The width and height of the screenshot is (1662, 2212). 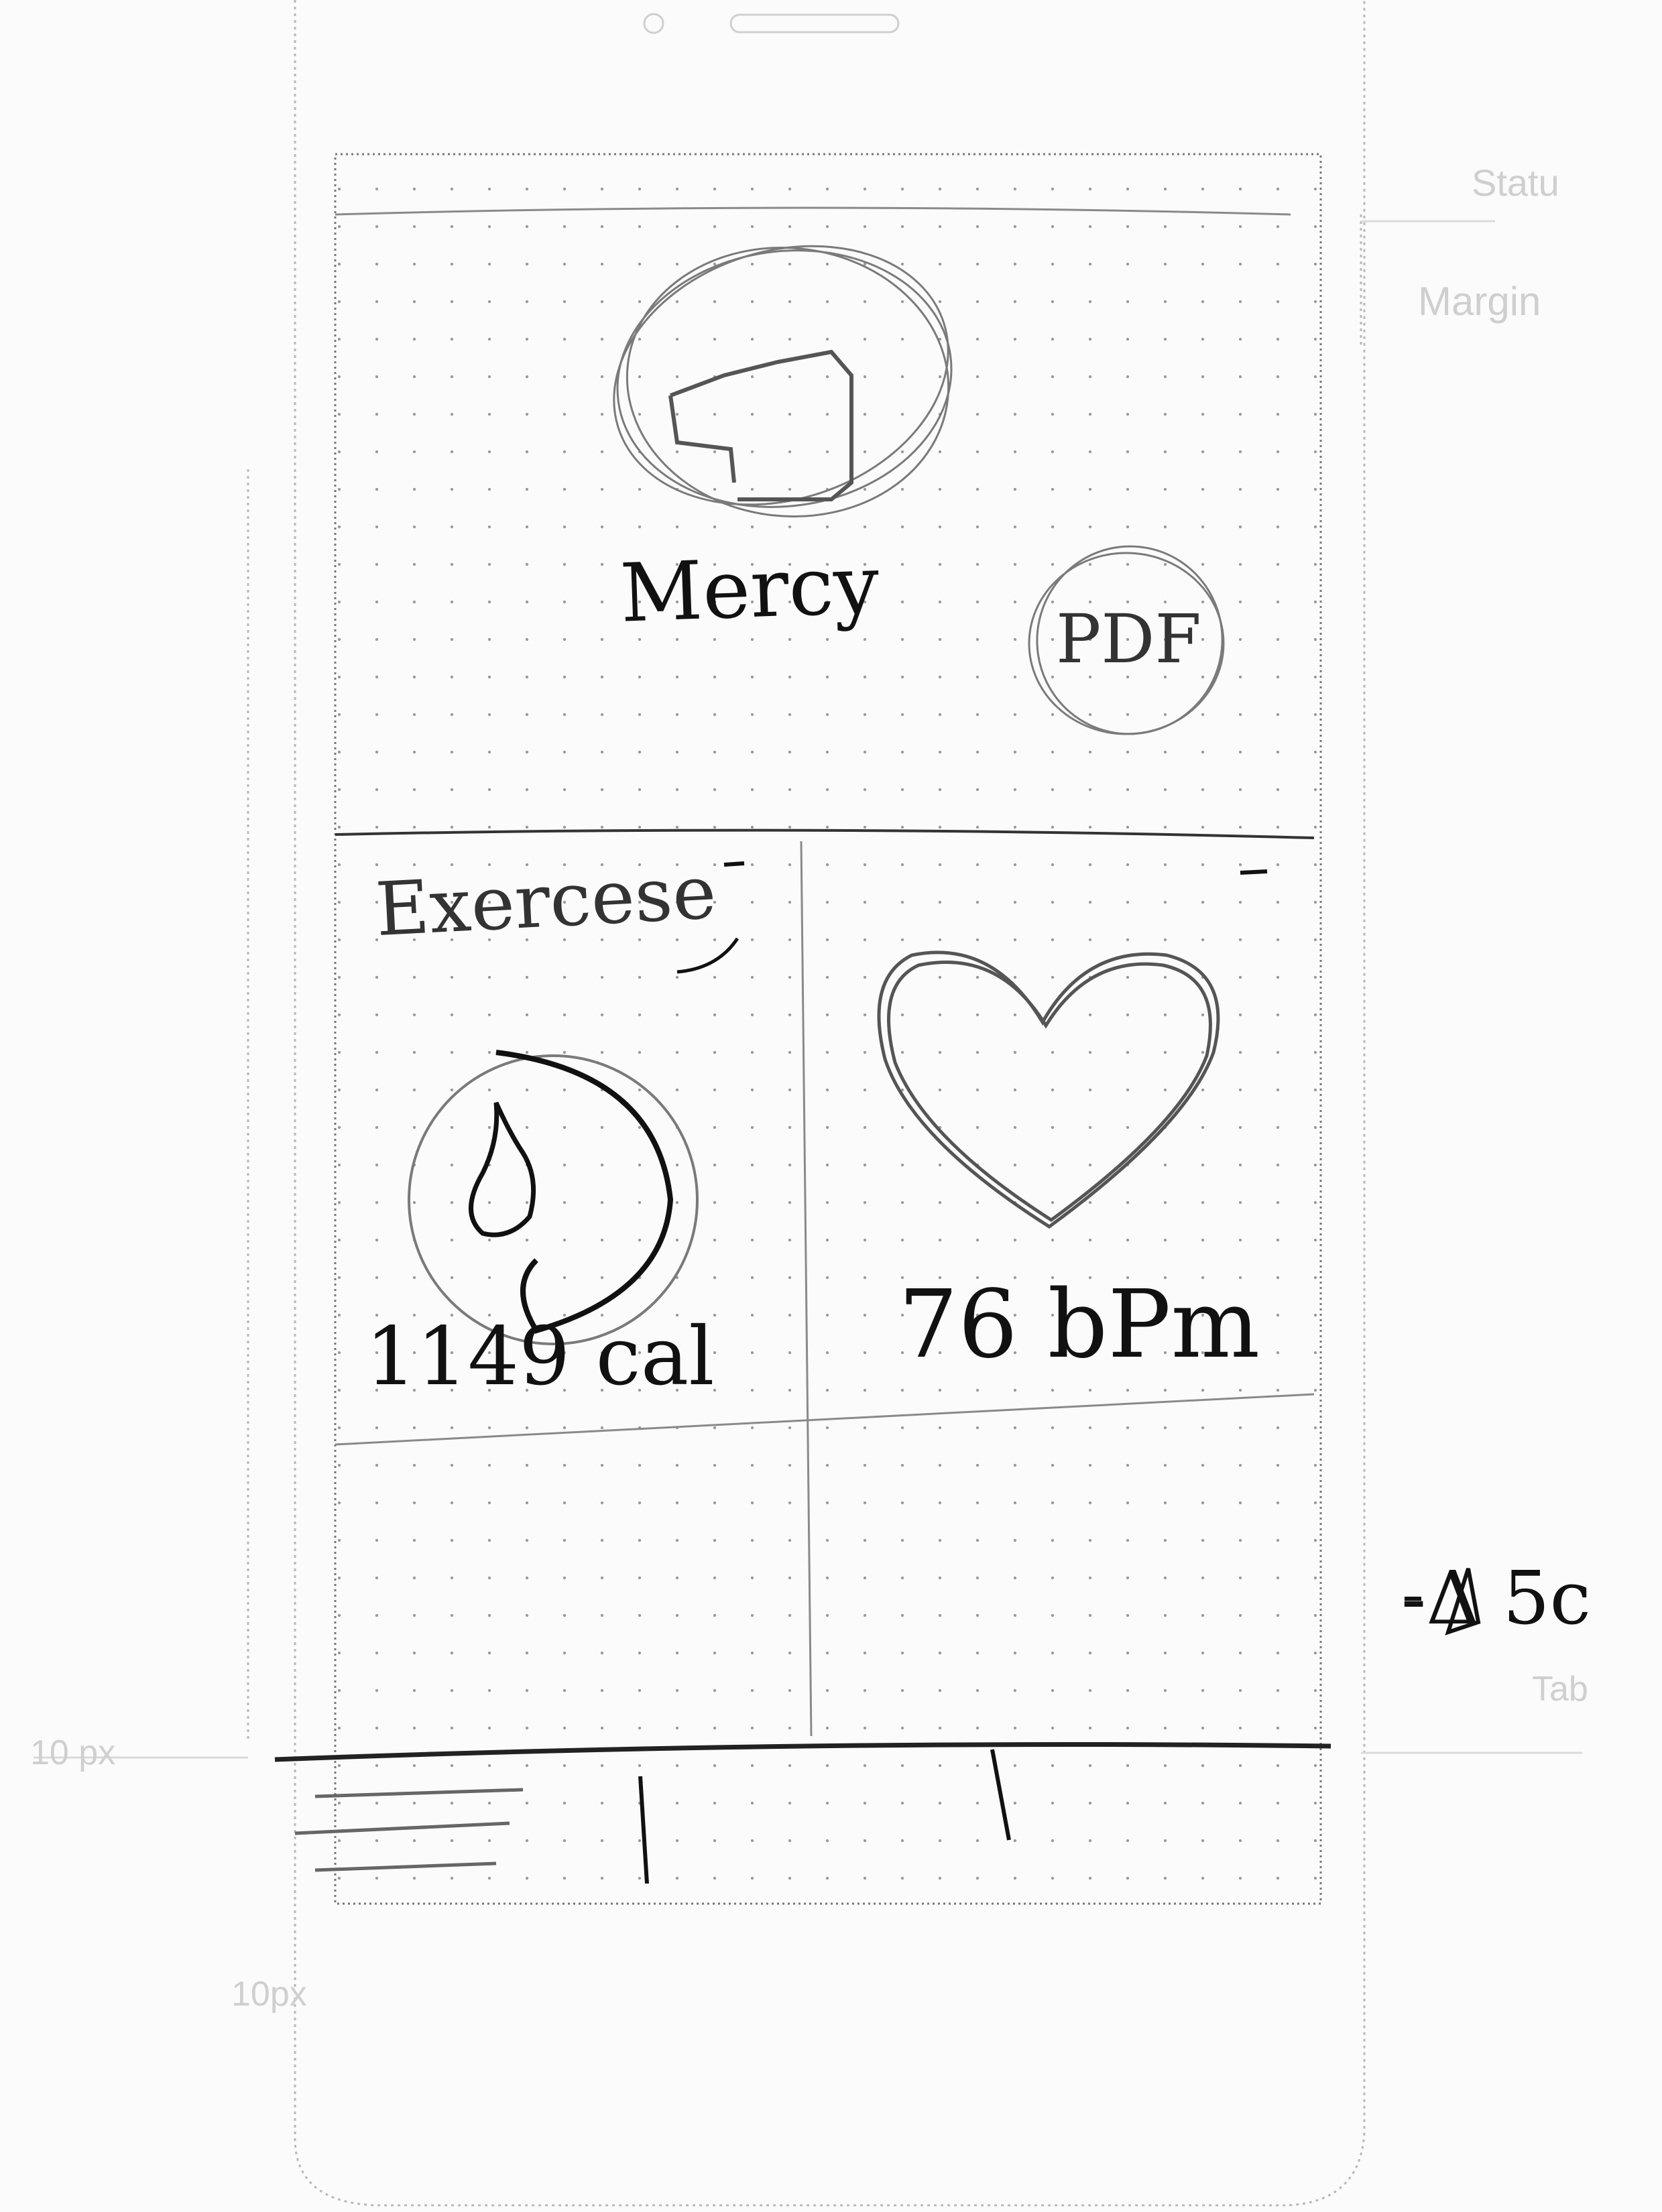 I want to click on left-dim-label: 10 px, so click(x=73, y=1752).